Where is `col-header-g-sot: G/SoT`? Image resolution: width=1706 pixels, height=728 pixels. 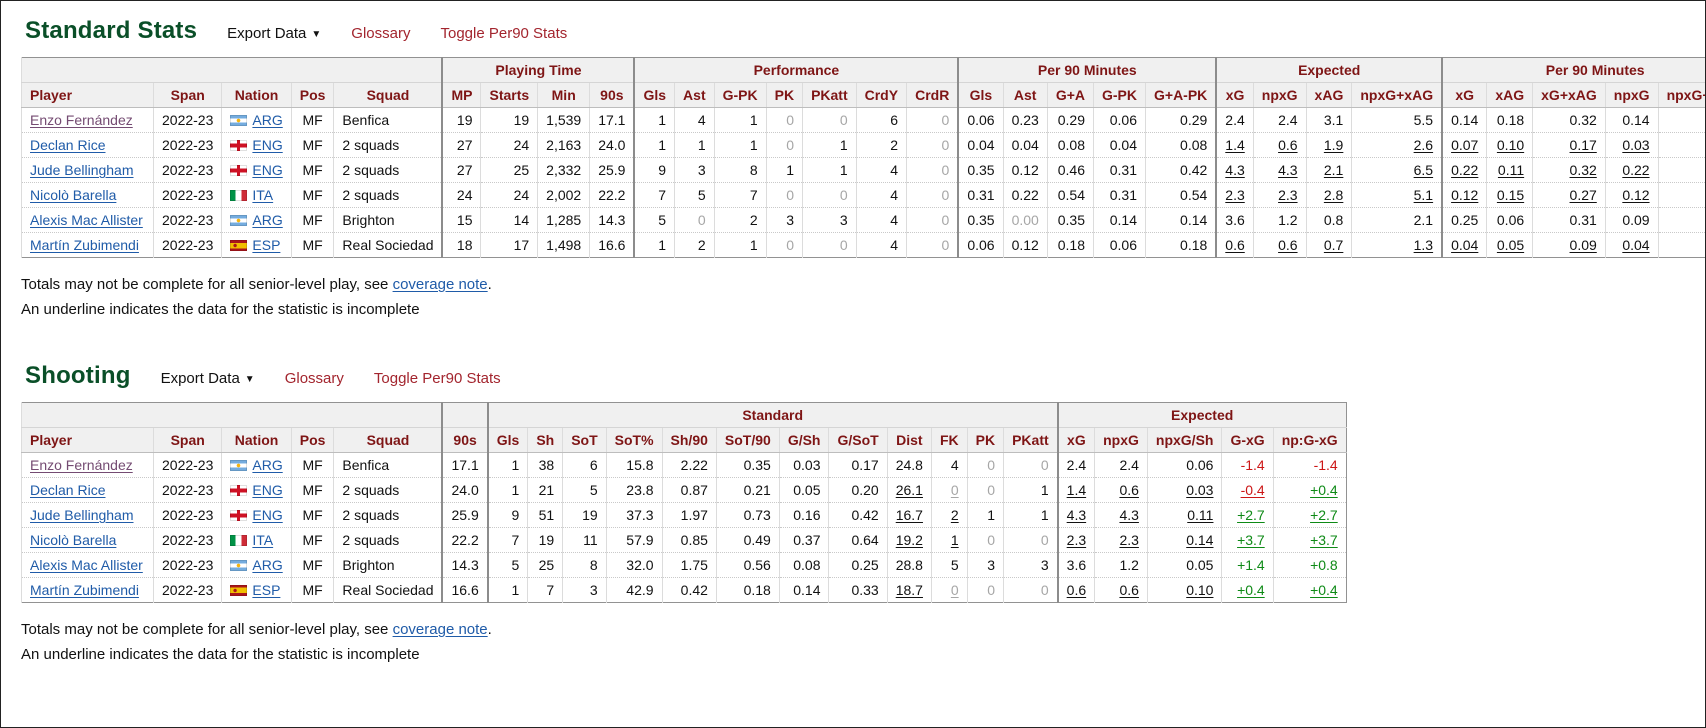
col-header-g-sot: G/SoT is located at coordinates (858, 440).